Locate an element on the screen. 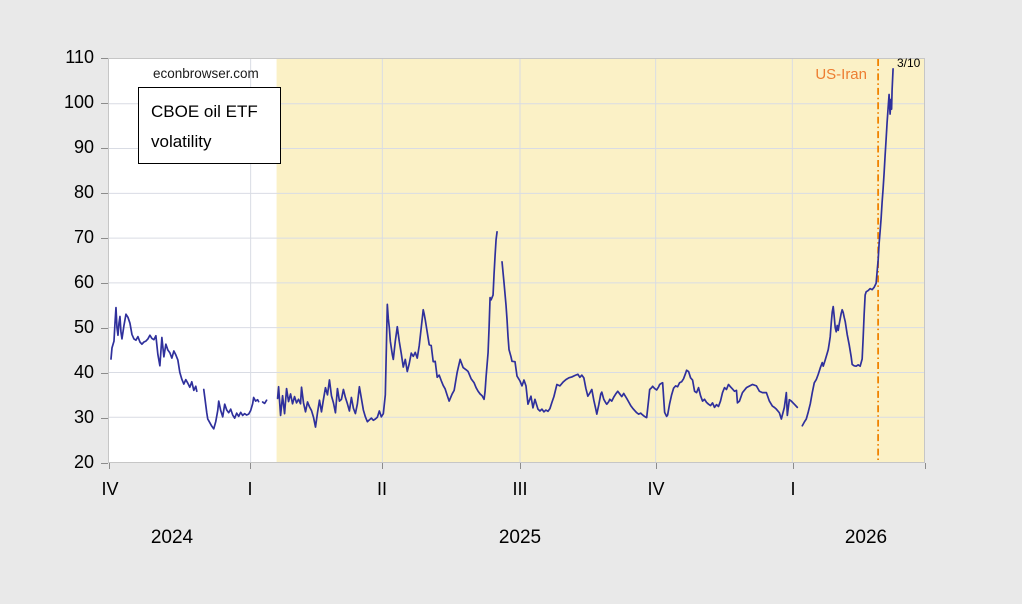  y-tick-label: 30 is located at coordinates (83, 417).